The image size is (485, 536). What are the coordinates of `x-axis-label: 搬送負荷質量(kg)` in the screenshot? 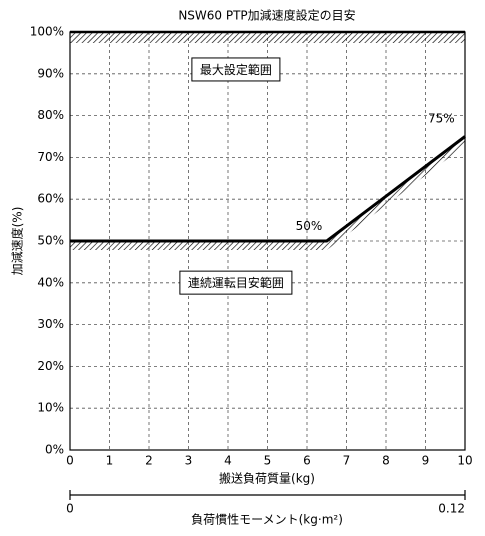 It's located at (267, 478).